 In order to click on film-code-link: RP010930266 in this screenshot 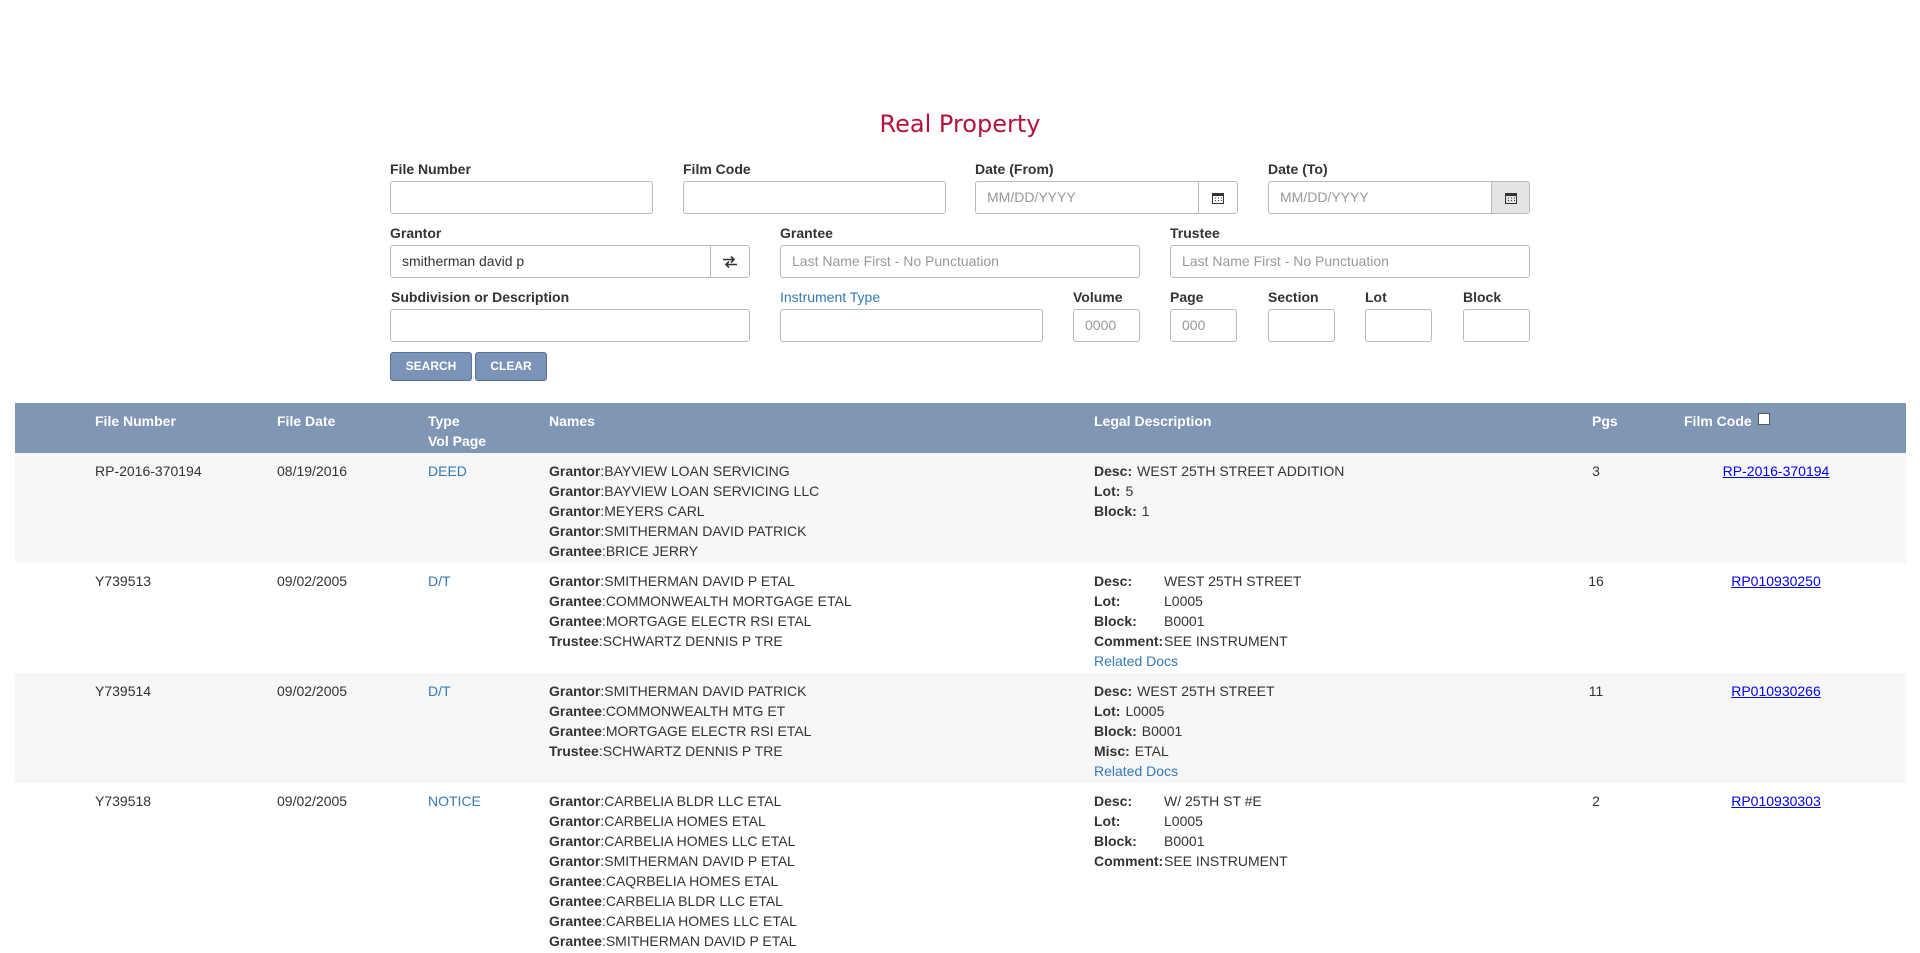, I will do `click(1776, 691)`.